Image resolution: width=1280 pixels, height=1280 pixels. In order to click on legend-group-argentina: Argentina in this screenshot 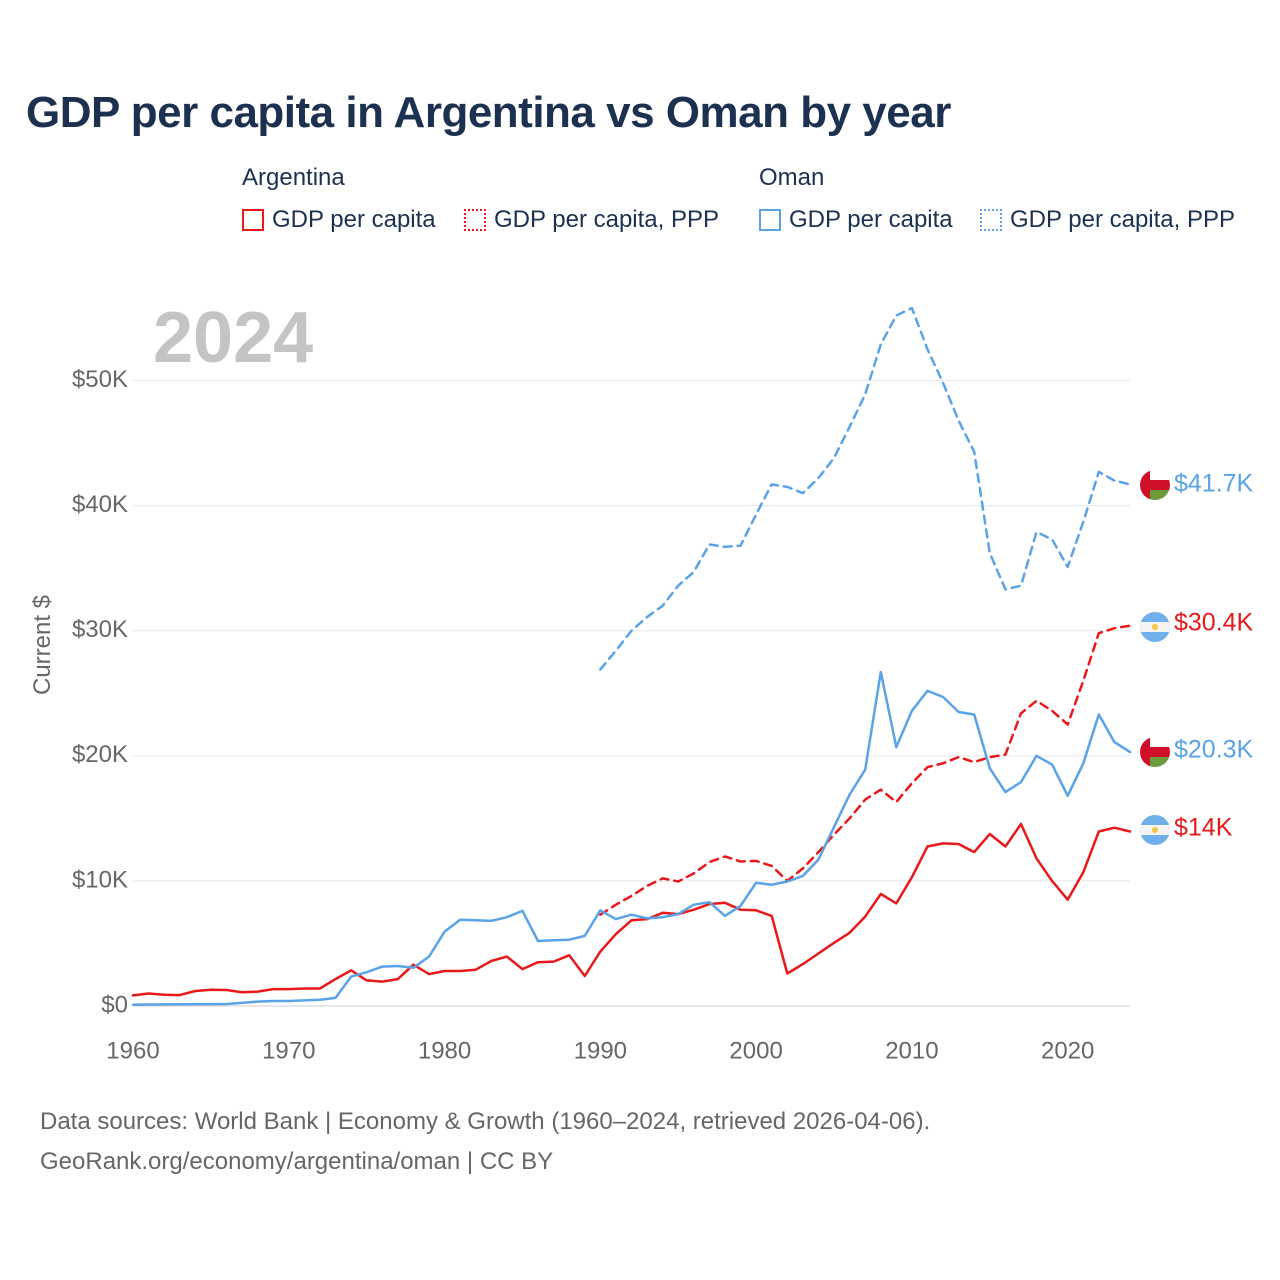, I will do `click(293, 177)`.